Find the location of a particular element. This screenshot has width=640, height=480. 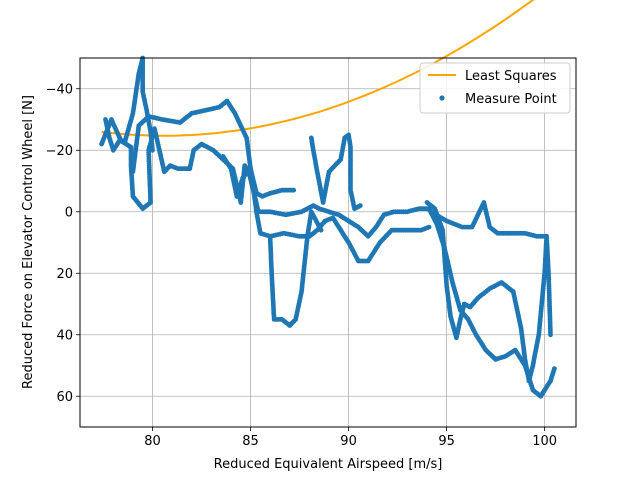

x-axis-label: Reduced Equivalent Airspeed [m/s] is located at coordinates (328, 464).